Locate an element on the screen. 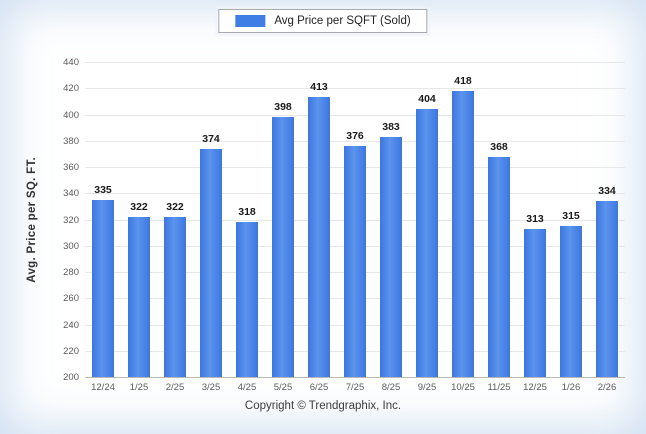 This screenshot has width=646, height=434. bar-value-label: 315 is located at coordinates (571, 216).